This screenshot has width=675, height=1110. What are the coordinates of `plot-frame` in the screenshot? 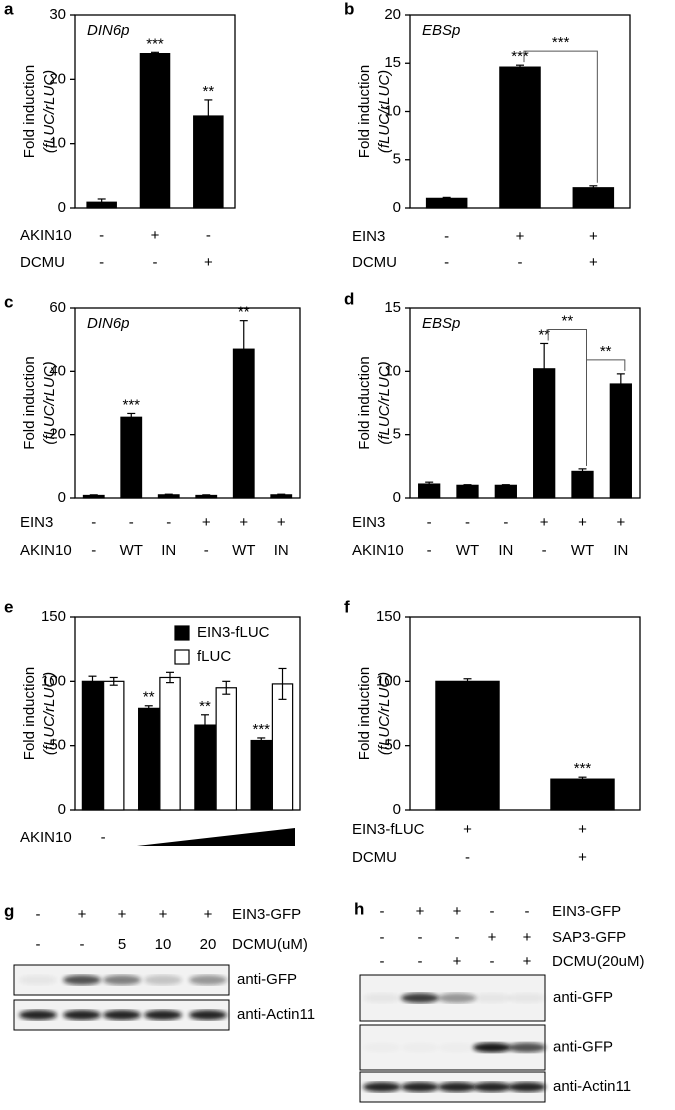 It's located at (187, 403).